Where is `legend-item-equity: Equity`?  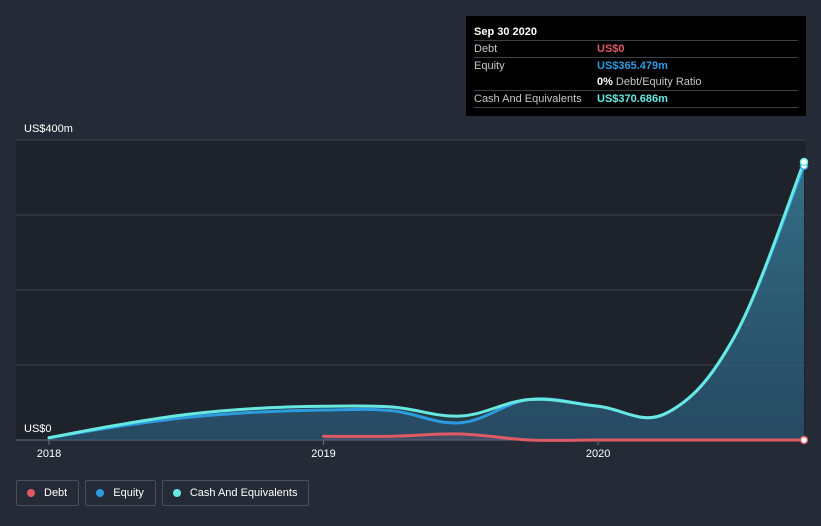 legend-item-equity: Equity is located at coordinates (120, 493).